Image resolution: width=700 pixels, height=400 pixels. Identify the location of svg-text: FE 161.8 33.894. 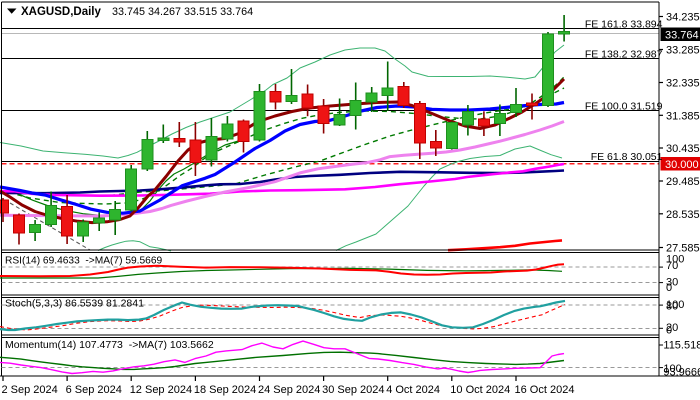
(624, 24).